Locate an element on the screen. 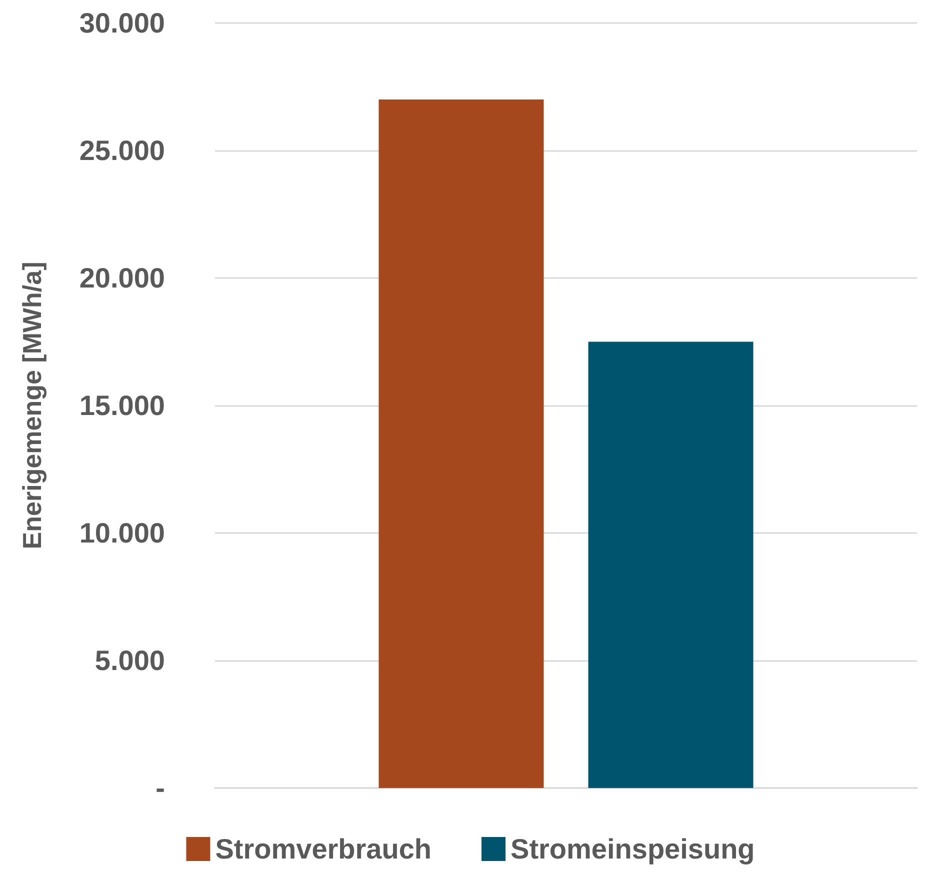 This screenshot has height=874, width=941. y-axis-title: Enerigemenge [MWh/a] is located at coordinates (32, 406).